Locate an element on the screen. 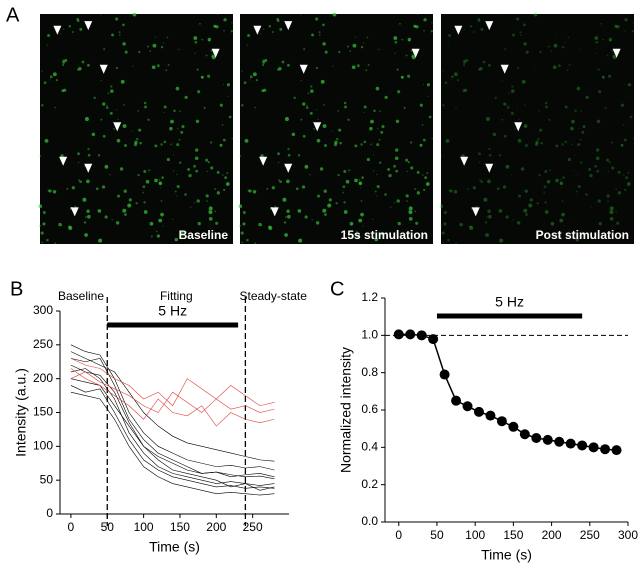 Image resolution: width=640 pixels, height=571 pixels. x-tick-label: 200 is located at coordinates (216, 527).